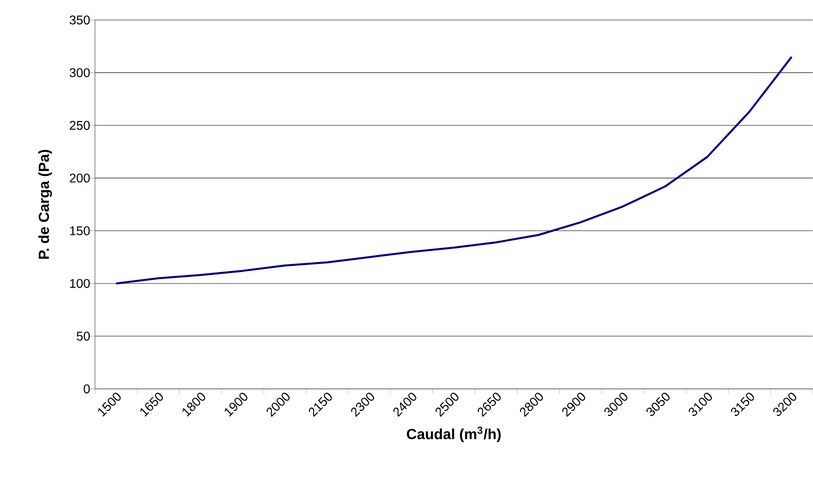  Describe the element at coordinates (80, 20) in the screenshot. I see `y-tick-label: 350` at that location.